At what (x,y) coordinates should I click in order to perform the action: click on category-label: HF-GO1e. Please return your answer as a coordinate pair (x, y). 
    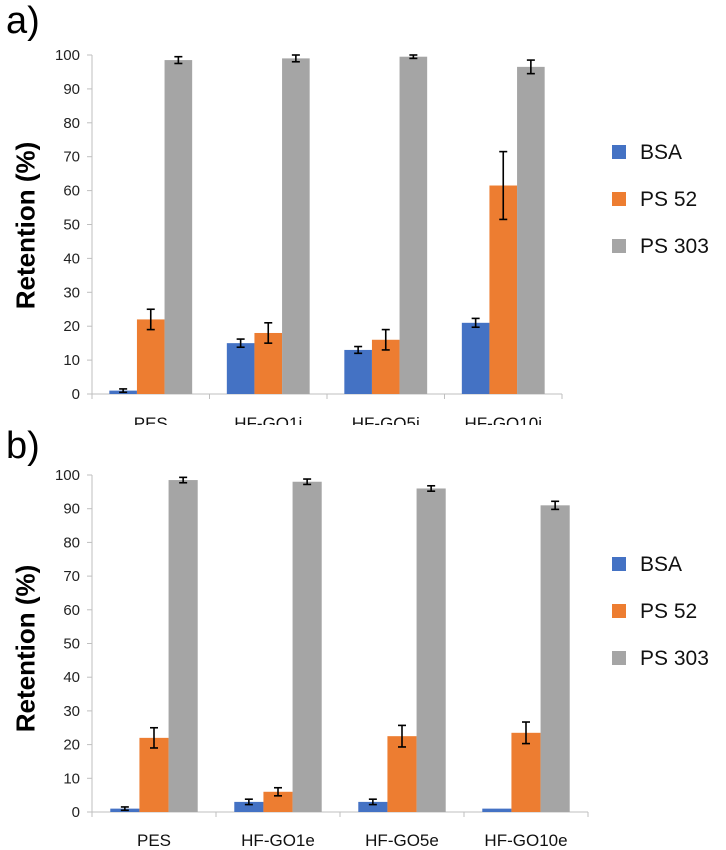
    Looking at the image, I should click on (278, 840).